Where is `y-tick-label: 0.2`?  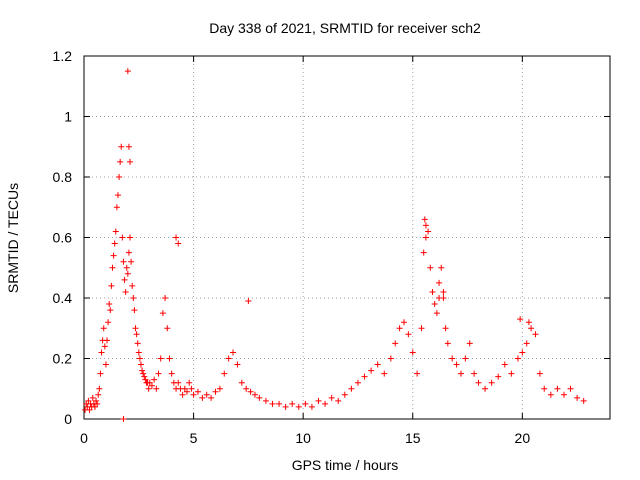 y-tick-label: 0.2 is located at coordinates (63, 359).